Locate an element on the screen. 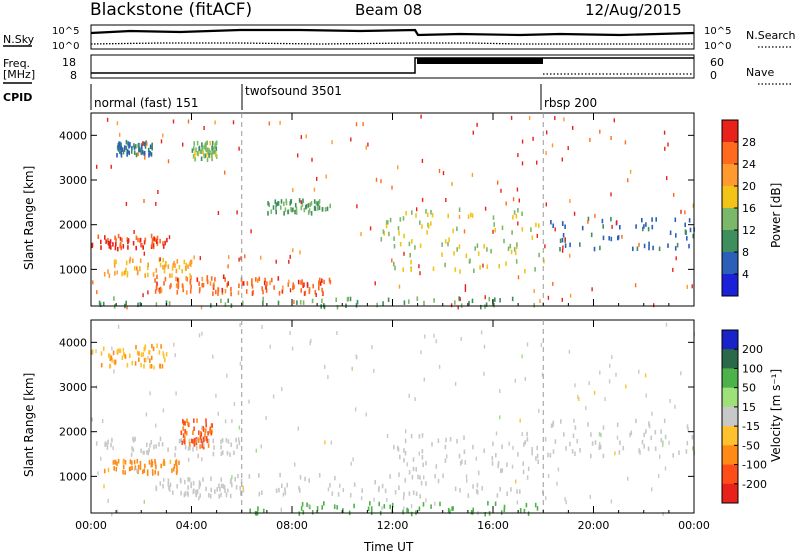 This screenshot has width=800, height=554. colorbar-swatch is located at coordinates (730, 263).